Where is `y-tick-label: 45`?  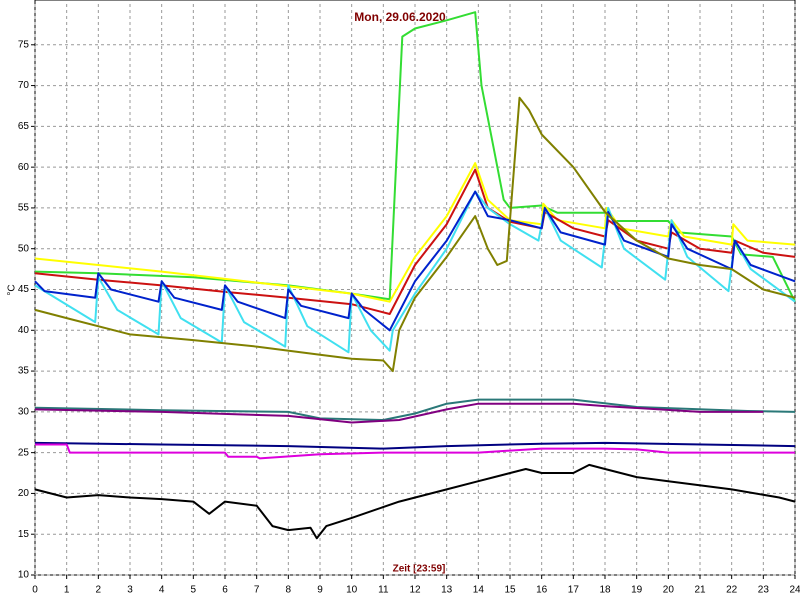 y-tick-label: 45 is located at coordinates (24, 289).